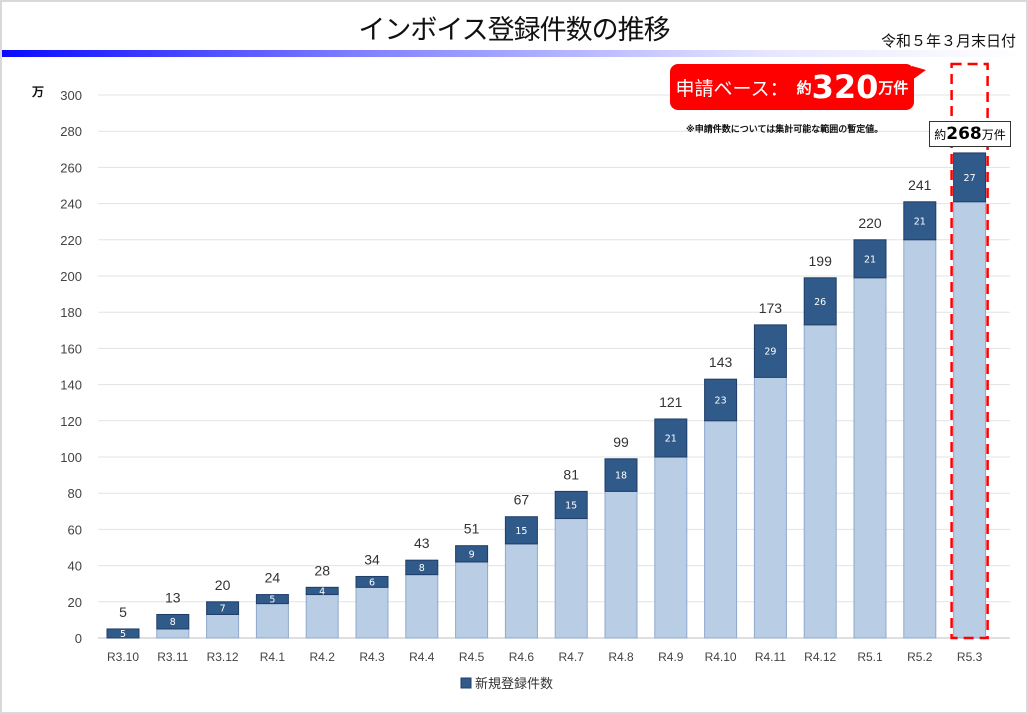  What do you see at coordinates (71, 348) in the screenshot?
I see `y-tick-label: 160` at bounding box center [71, 348].